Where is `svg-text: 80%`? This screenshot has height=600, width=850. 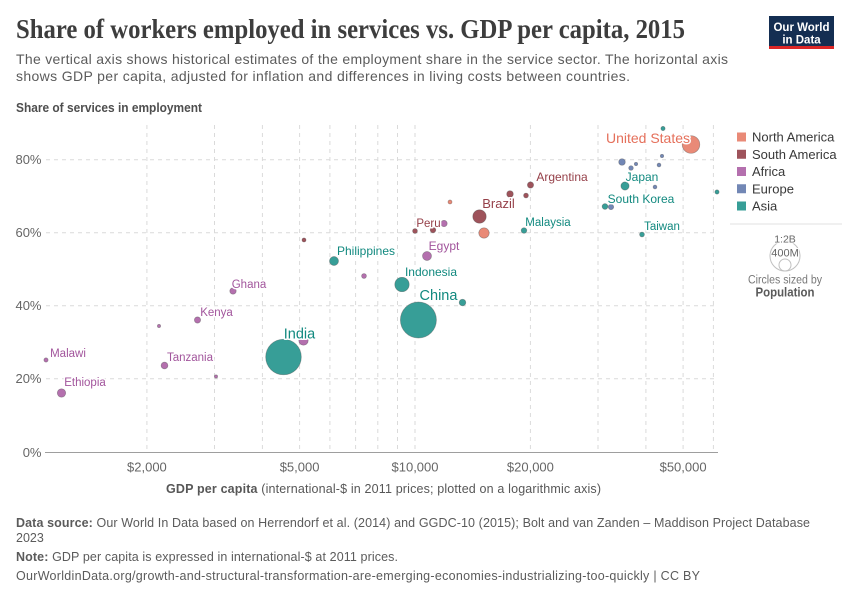
svg-text: 80% is located at coordinates (28, 159).